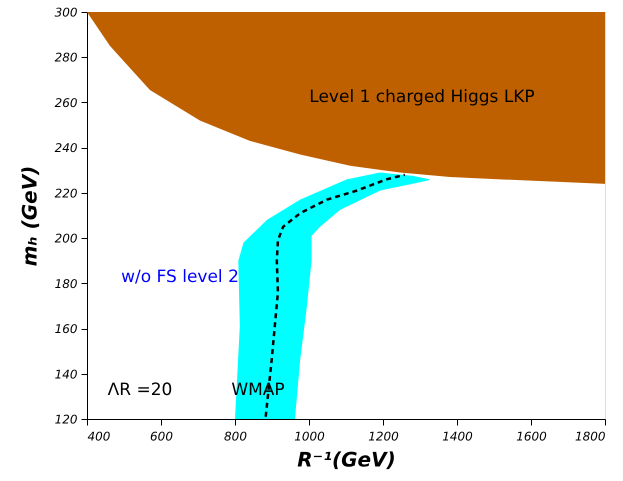 Image resolution: width=623 pixels, height=481 pixels. I want to click on y-axis-title: mₕ (GeV), so click(30, 216).